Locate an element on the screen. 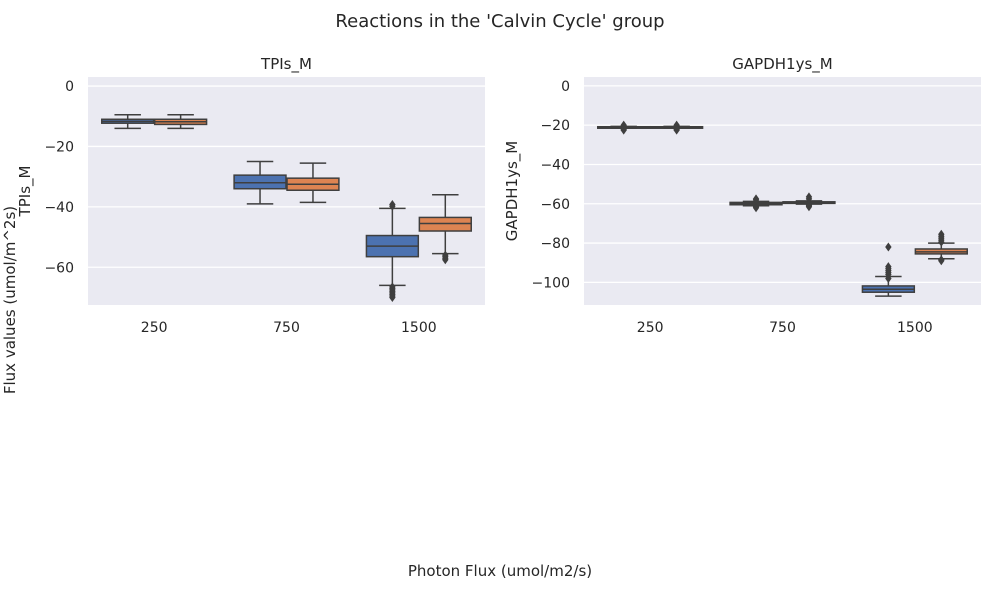  subplot-title: TPIs_M is located at coordinates (286, 64).